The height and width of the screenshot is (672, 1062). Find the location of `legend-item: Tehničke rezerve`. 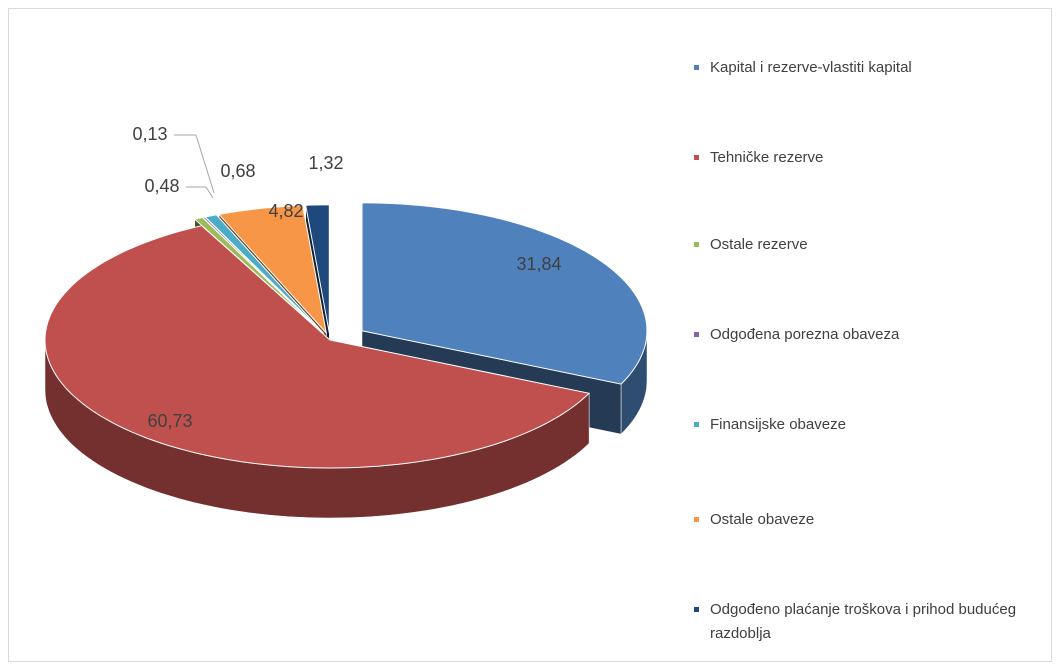

legend-item: Tehničke rezerve is located at coordinates (866, 158).